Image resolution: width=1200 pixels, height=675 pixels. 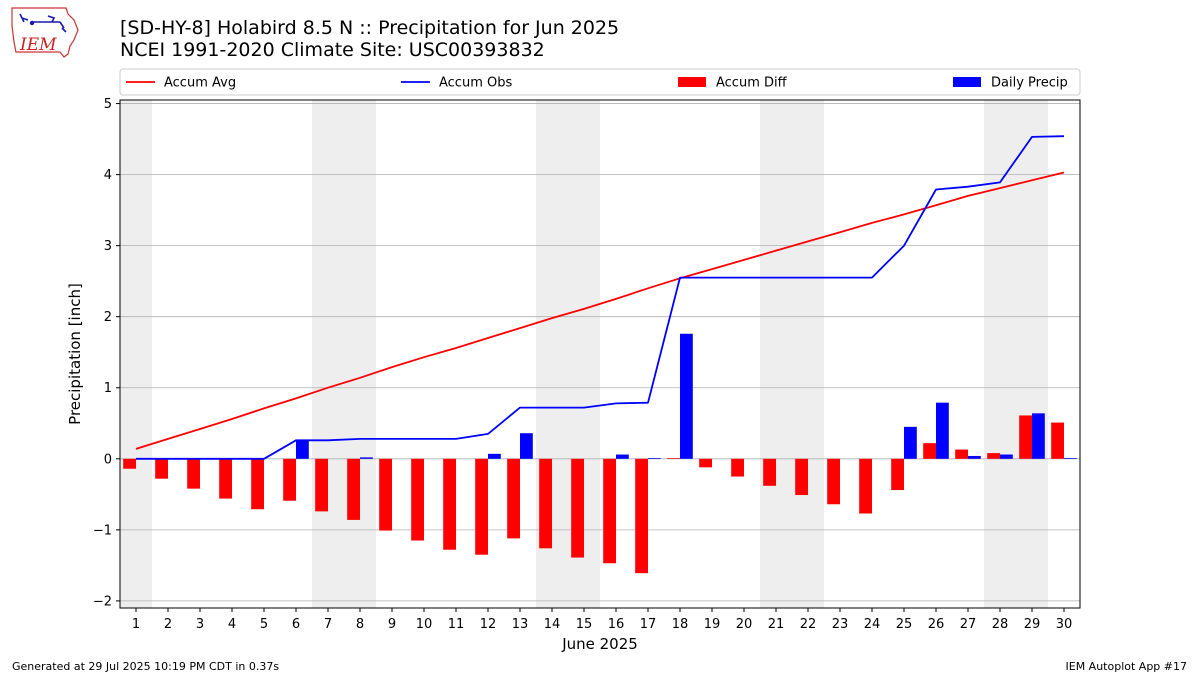 What do you see at coordinates (840, 624) in the screenshot?
I see `x-tick-label: 23` at bounding box center [840, 624].